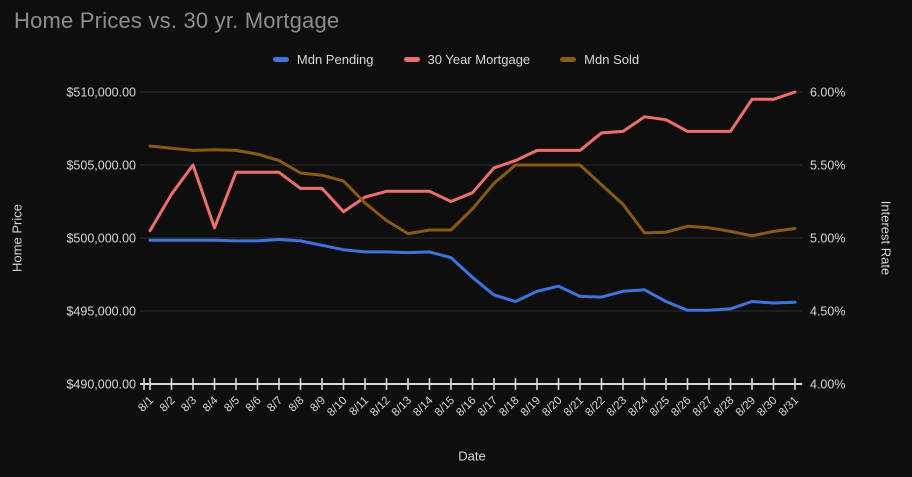 This screenshot has width=912, height=477. Describe the element at coordinates (724, 407) in the screenshot. I see `x-tick-label: 8/28` at that location.